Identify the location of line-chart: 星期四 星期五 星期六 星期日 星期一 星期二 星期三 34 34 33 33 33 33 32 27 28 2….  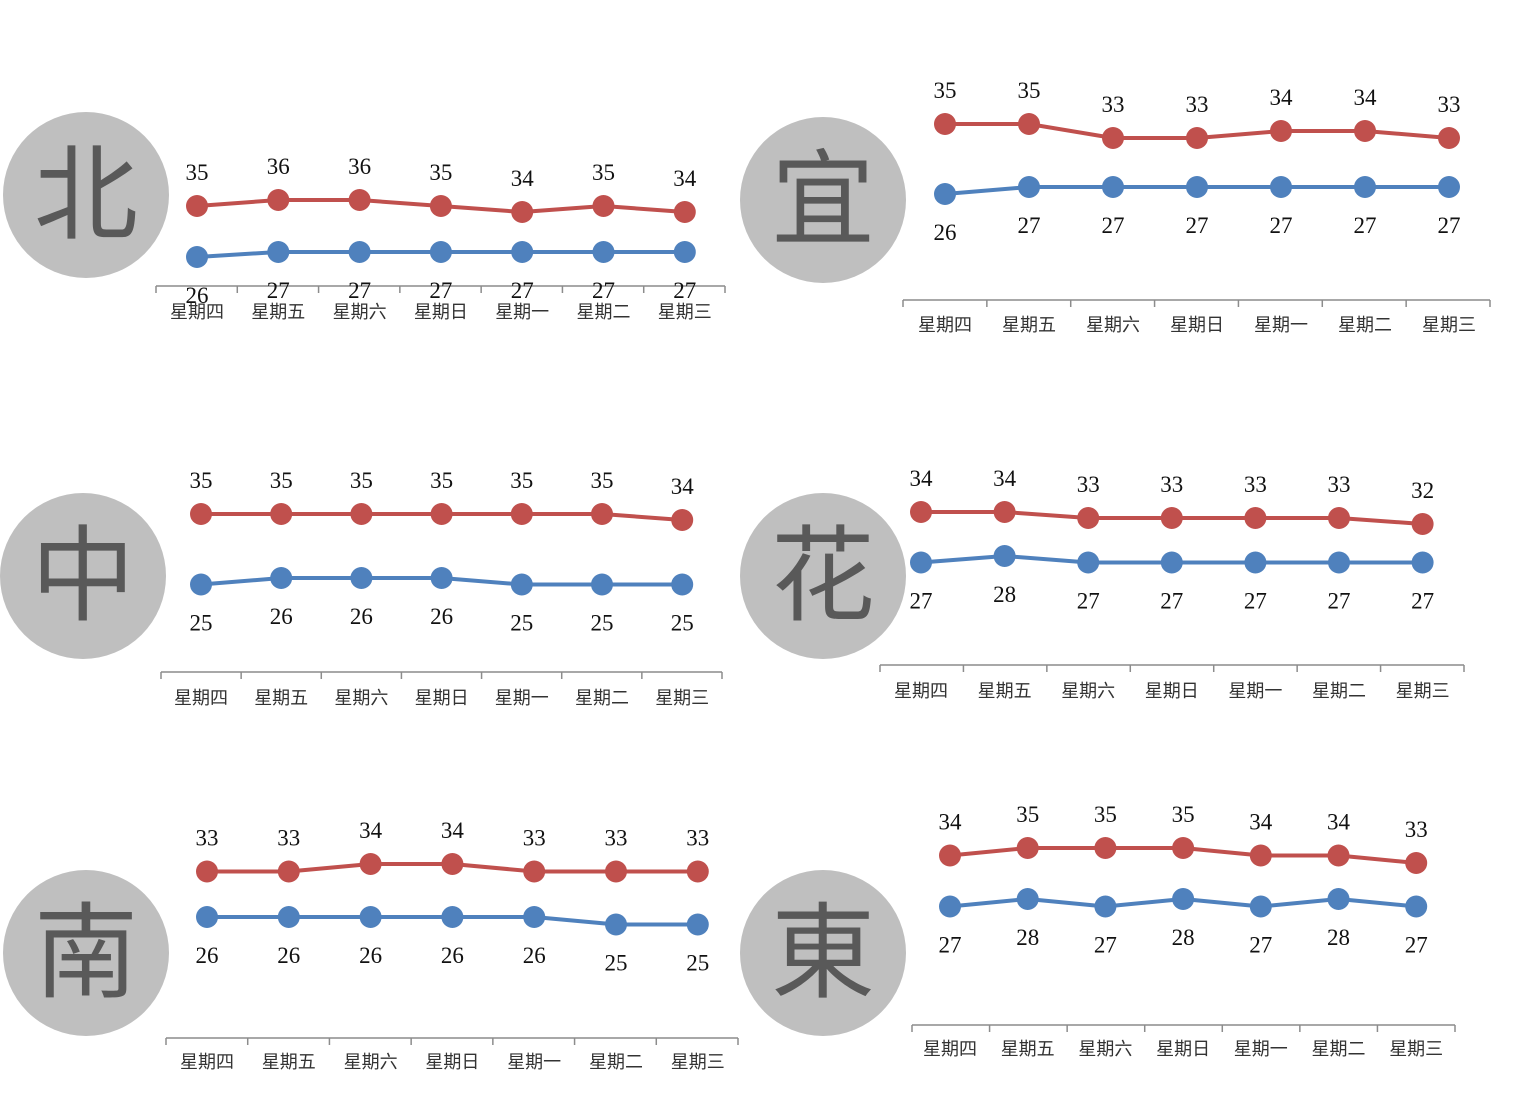
(1172, 584).